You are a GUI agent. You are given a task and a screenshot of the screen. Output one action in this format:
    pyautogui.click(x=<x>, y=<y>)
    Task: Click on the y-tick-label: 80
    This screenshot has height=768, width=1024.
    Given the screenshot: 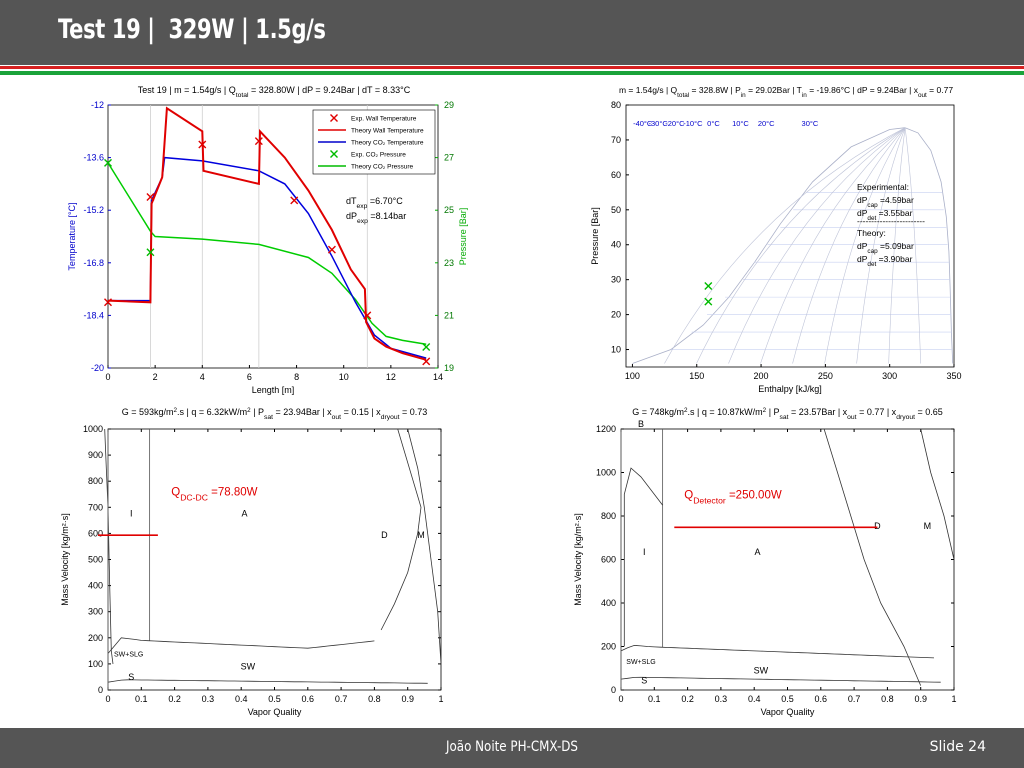 What is the action you would take?
    pyautogui.click(x=616, y=105)
    